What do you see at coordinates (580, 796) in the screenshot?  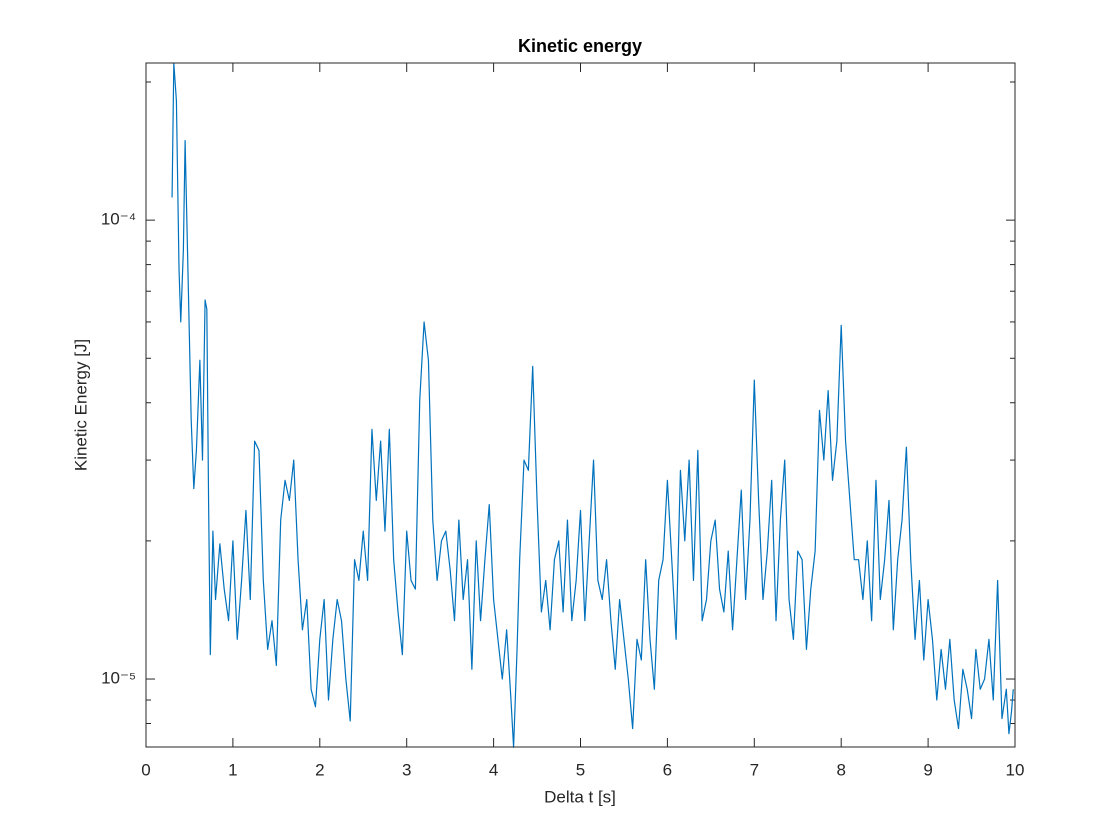 I see `x-axis-label: Delta t [s]` at bounding box center [580, 796].